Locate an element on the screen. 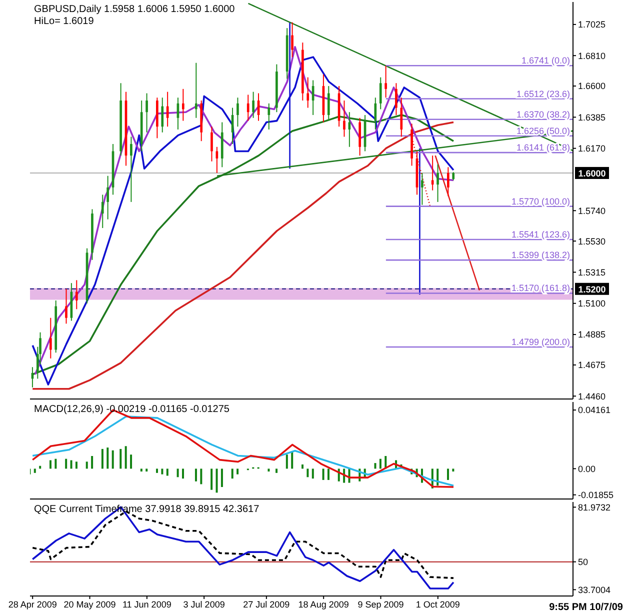  y-tick-label: 1.5100 is located at coordinates (592, 303).